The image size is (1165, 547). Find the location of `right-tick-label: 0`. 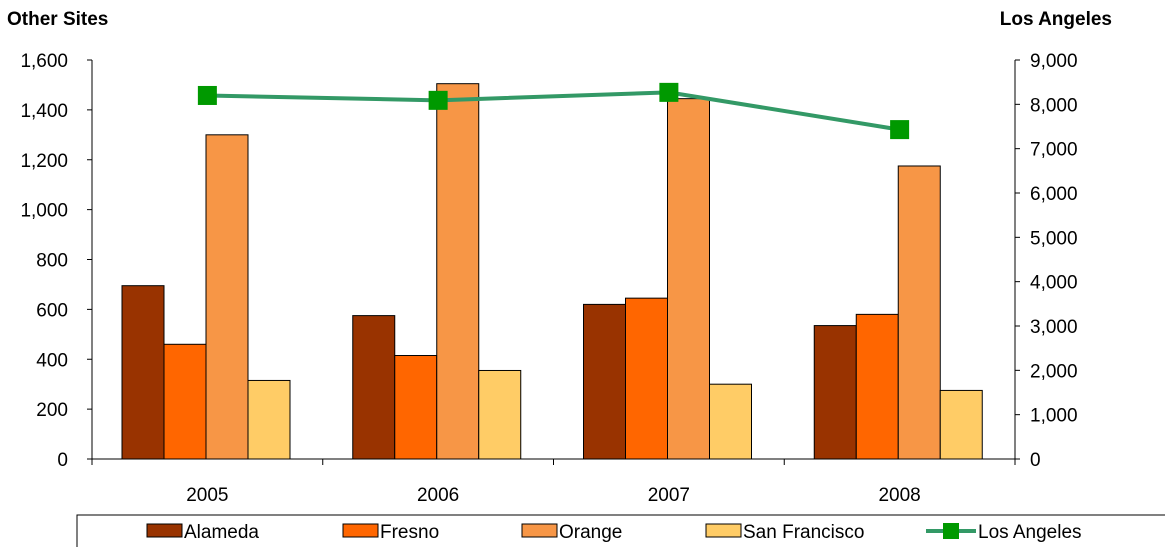

right-tick-label: 0 is located at coordinates (1035, 460).